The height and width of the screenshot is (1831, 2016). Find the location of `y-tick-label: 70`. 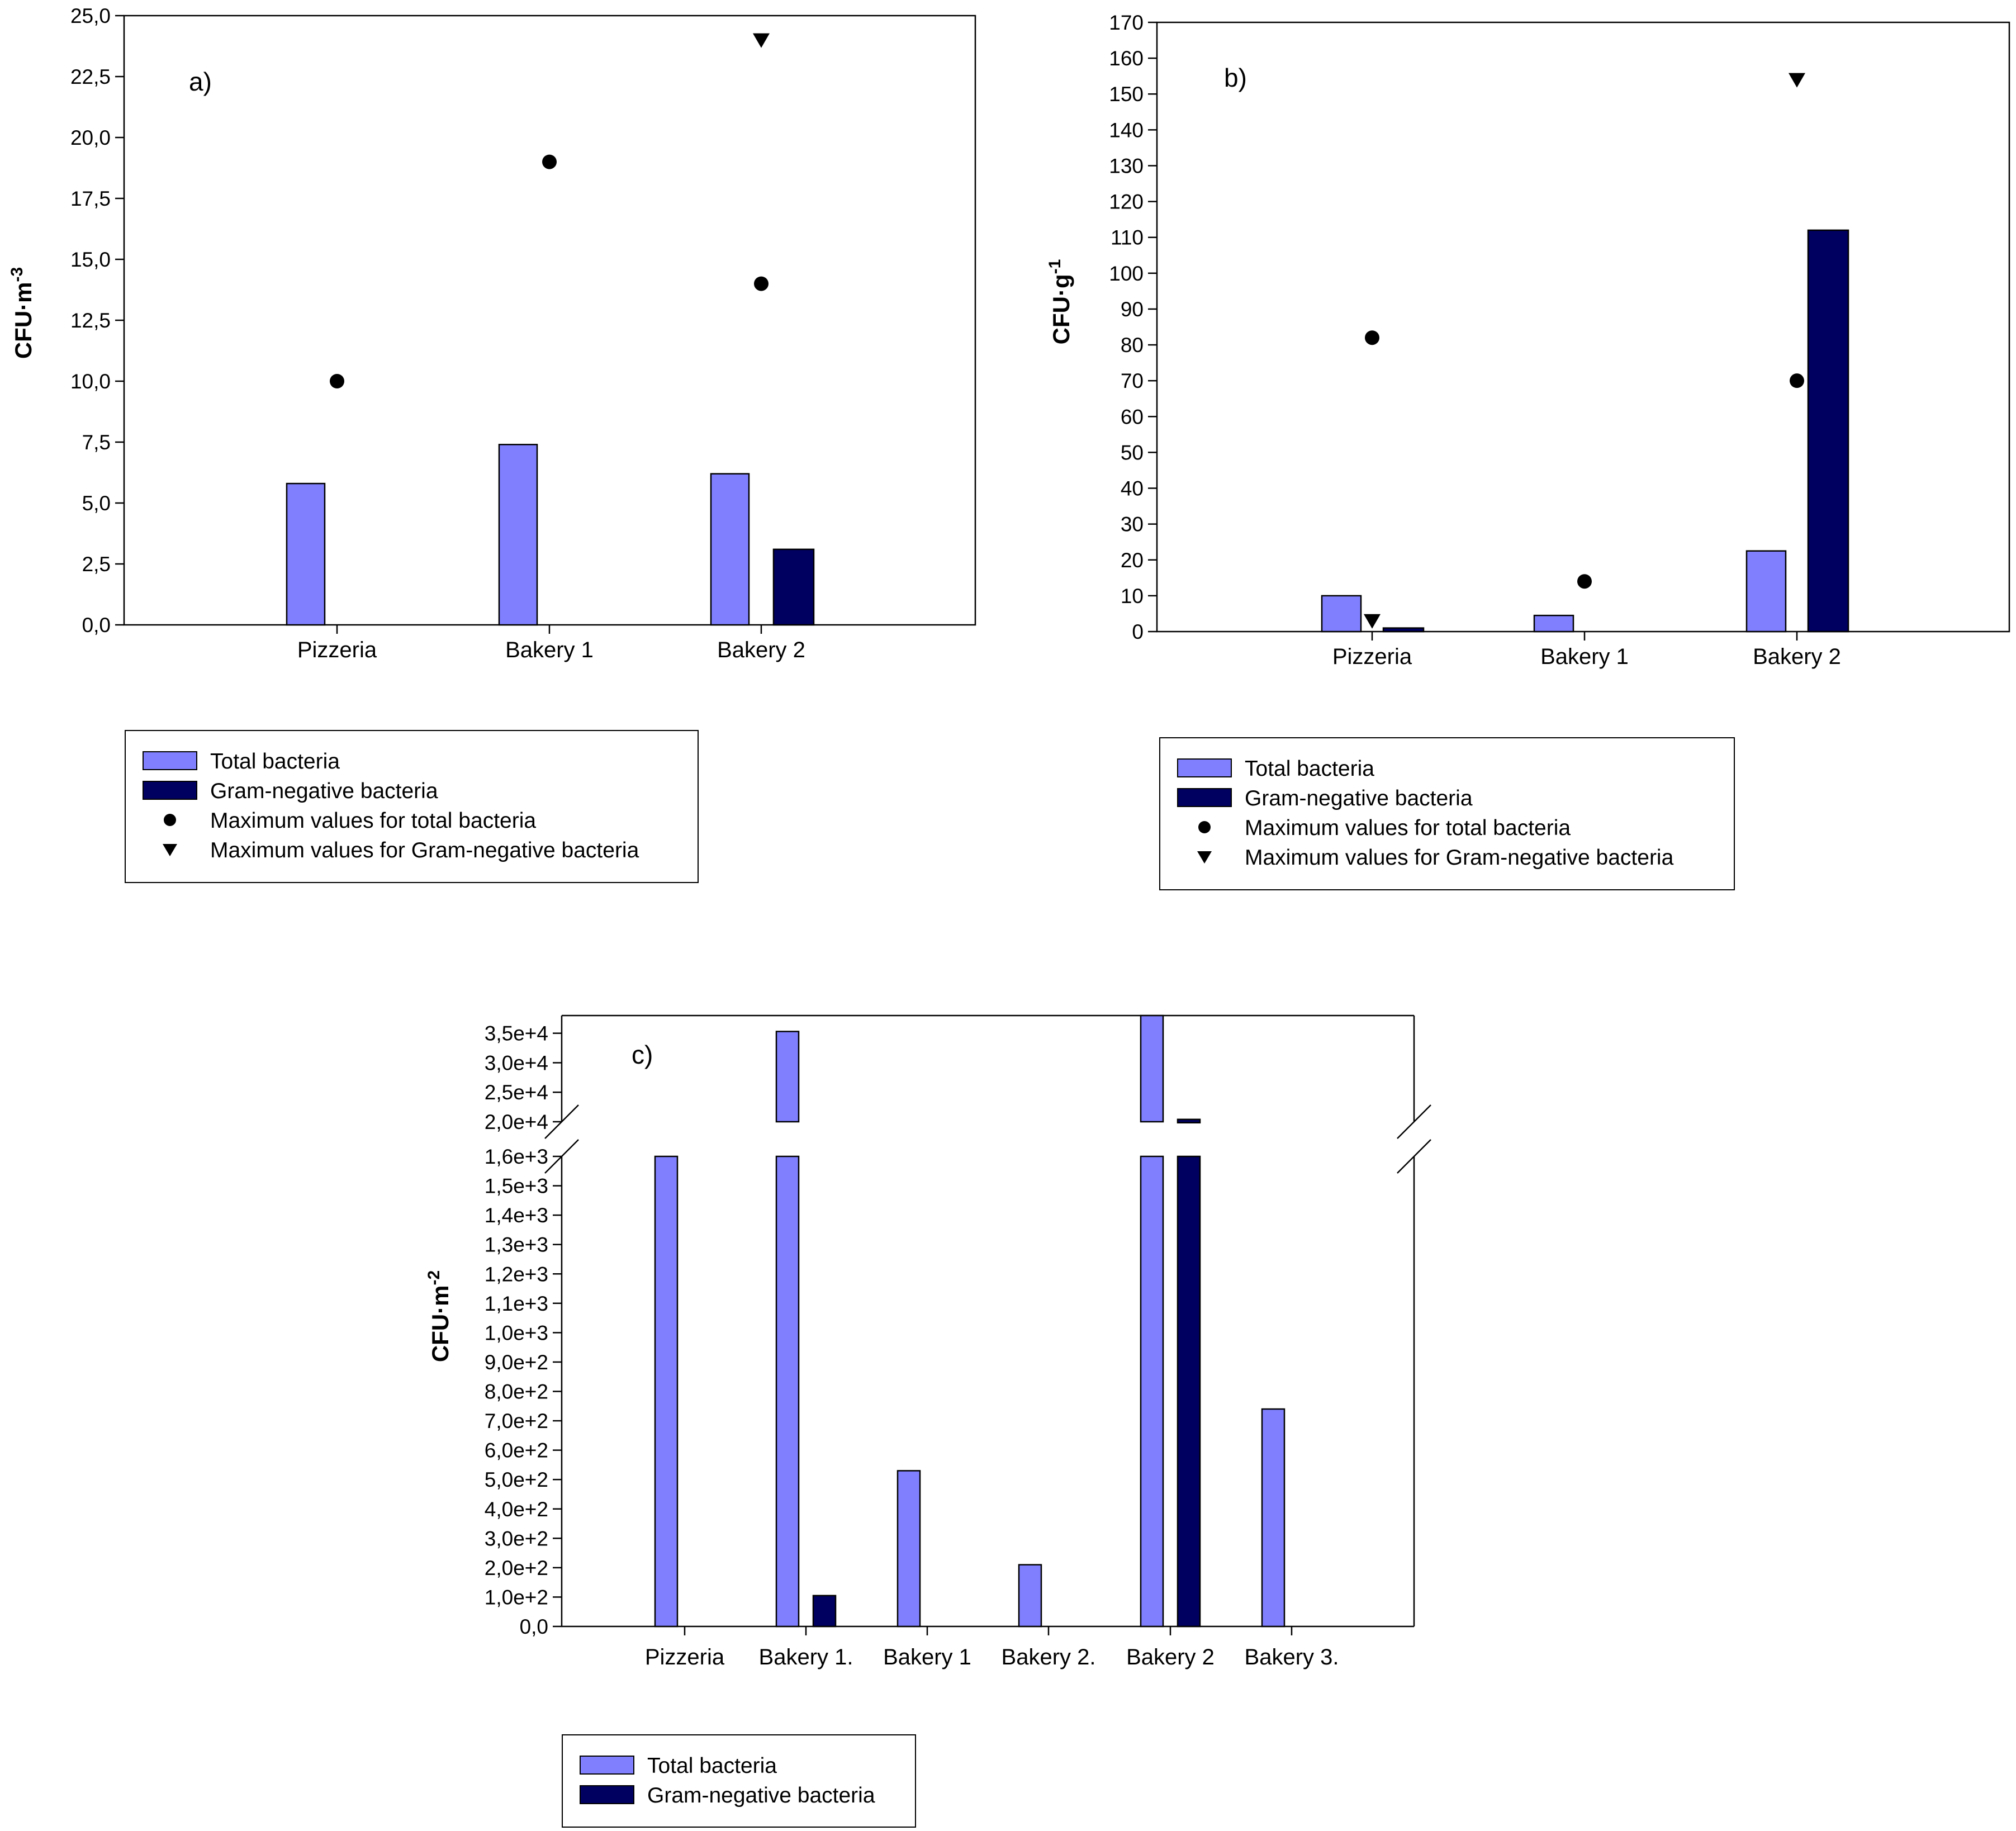

y-tick-label: 70 is located at coordinates (1132, 381).